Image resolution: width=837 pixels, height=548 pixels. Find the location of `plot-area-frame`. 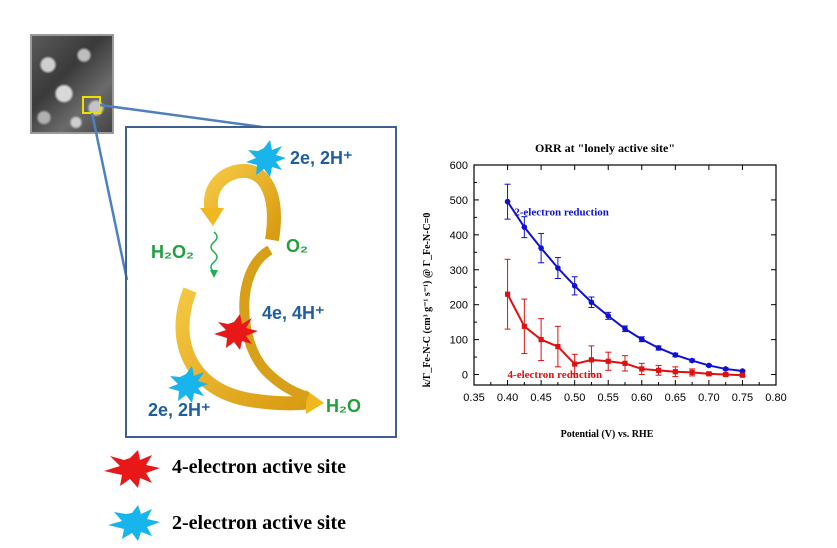

plot-area-frame is located at coordinates (625, 275).